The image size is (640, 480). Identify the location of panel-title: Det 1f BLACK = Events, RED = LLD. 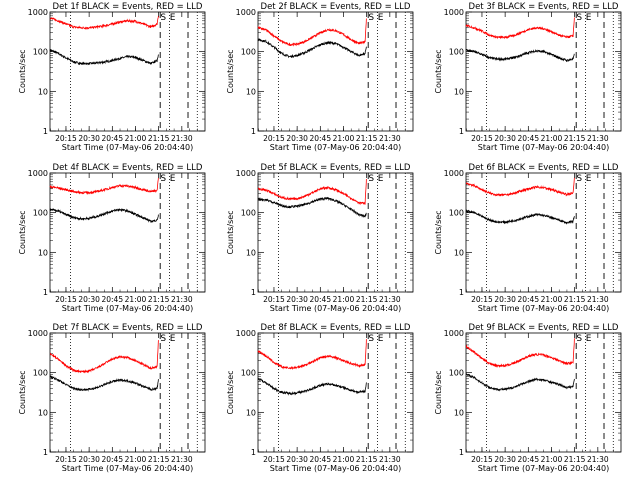
(128, 7).